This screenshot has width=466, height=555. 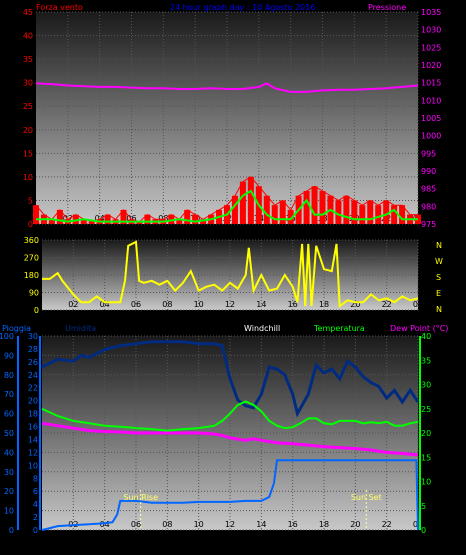 What do you see at coordinates (9, 414) in the screenshot?
I see `rain-y-tick-label: 60` at bounding box center [9, 414].